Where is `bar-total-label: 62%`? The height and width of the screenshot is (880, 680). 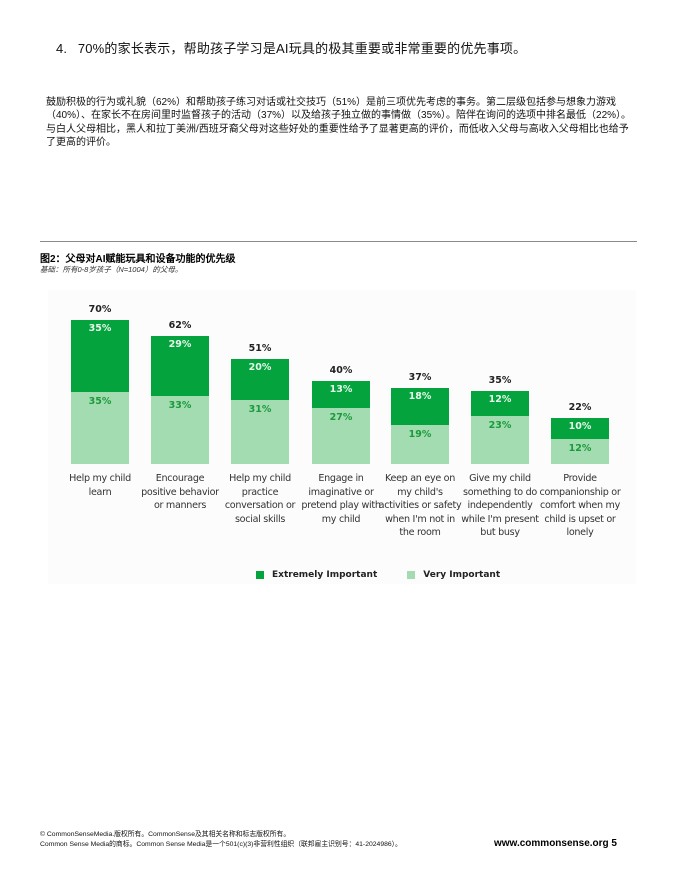
bar-total-label: 62% is located at coordinates (180, 325).